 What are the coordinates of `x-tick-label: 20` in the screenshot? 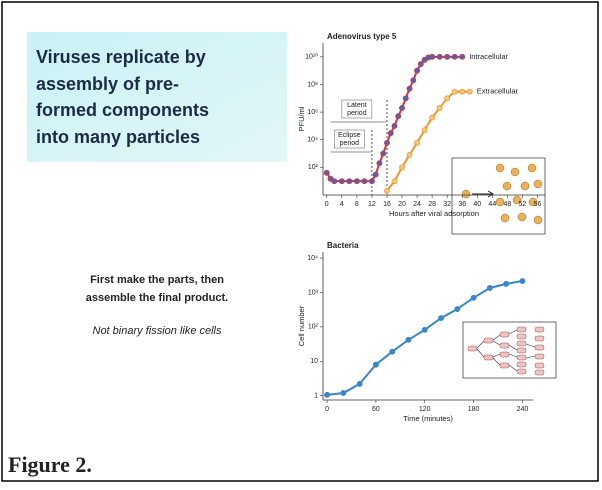 It's located at (402, 204).